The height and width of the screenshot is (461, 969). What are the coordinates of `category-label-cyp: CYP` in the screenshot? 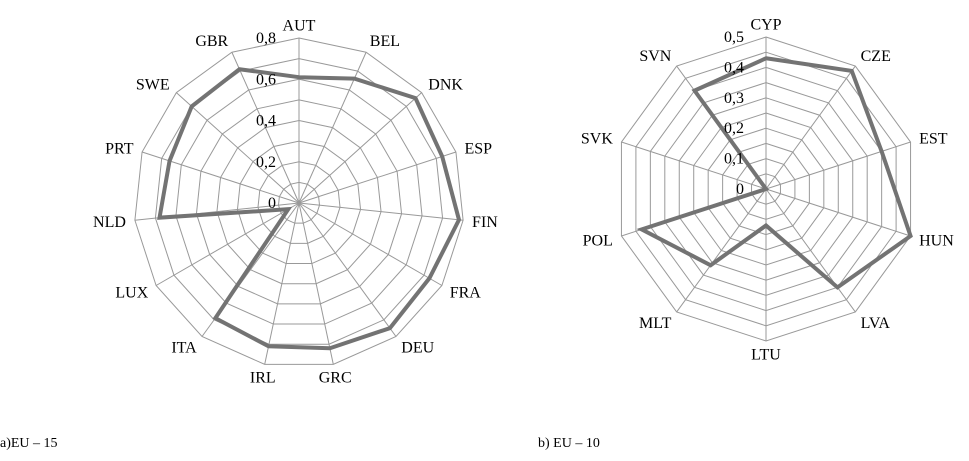 It's located at (765, 25).